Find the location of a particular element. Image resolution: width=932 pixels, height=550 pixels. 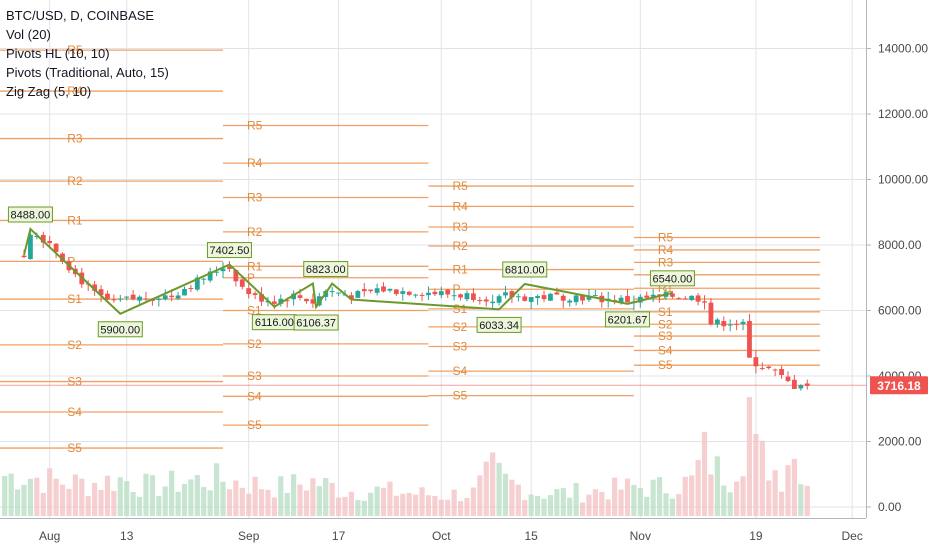

time-tick-label: 13 is located at coordinates (127, 536).